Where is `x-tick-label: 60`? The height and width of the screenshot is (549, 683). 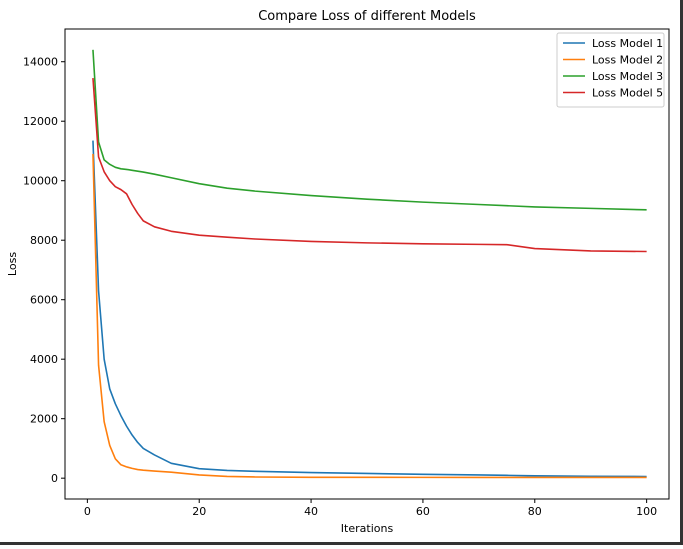
x-tick-label: 60 is located at coordinates (423, 511).